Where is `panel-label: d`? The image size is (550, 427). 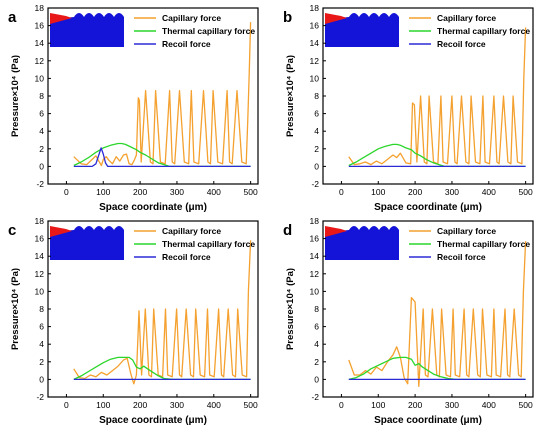 panel-label: d is located at coordinates (287, 230).